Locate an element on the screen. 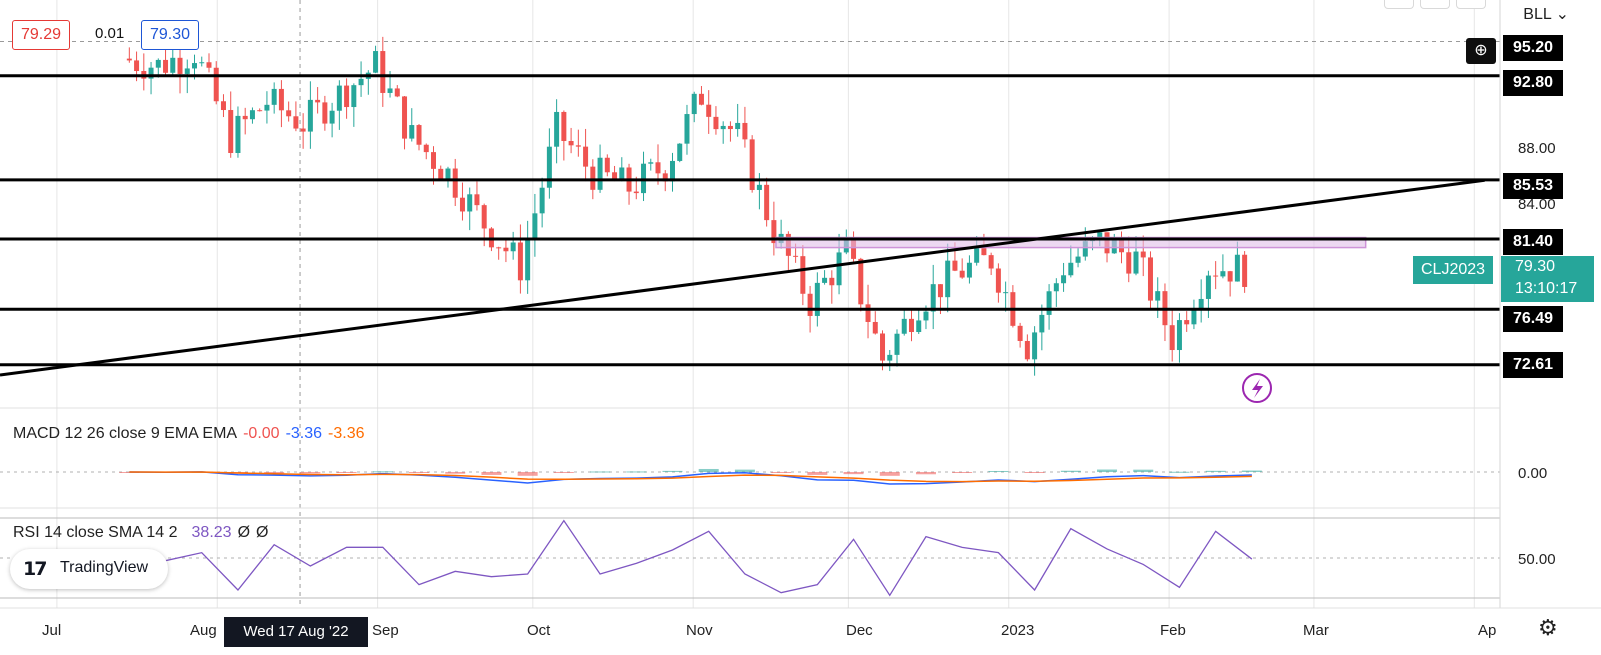  x-tick: Nov is located at coordinates (699, 630).